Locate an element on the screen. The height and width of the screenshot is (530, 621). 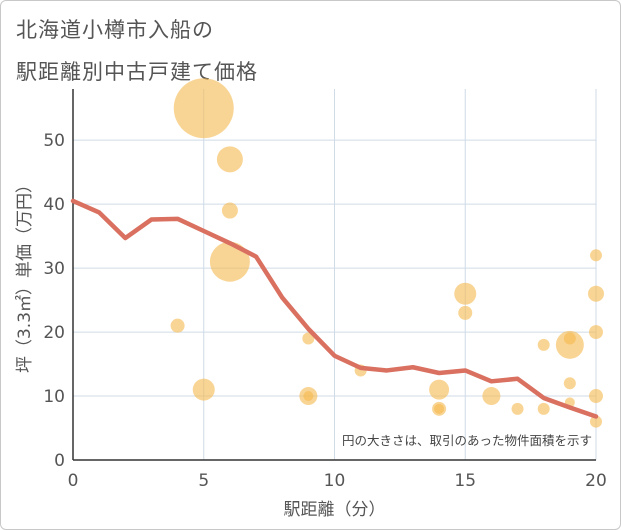
bubble-size-note: 円の大きさは、取引のあった物件面積を示す is located at coordinates (467, 440).